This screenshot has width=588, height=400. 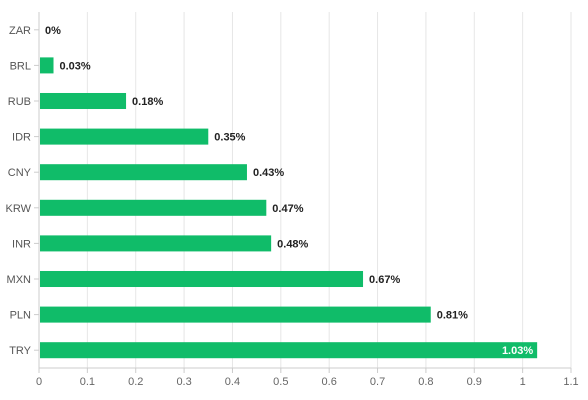 What do you see at coordinates (20, 173) in the screenshot?
I see `category-label-cny: CNY` at bounding box center [20, 173].